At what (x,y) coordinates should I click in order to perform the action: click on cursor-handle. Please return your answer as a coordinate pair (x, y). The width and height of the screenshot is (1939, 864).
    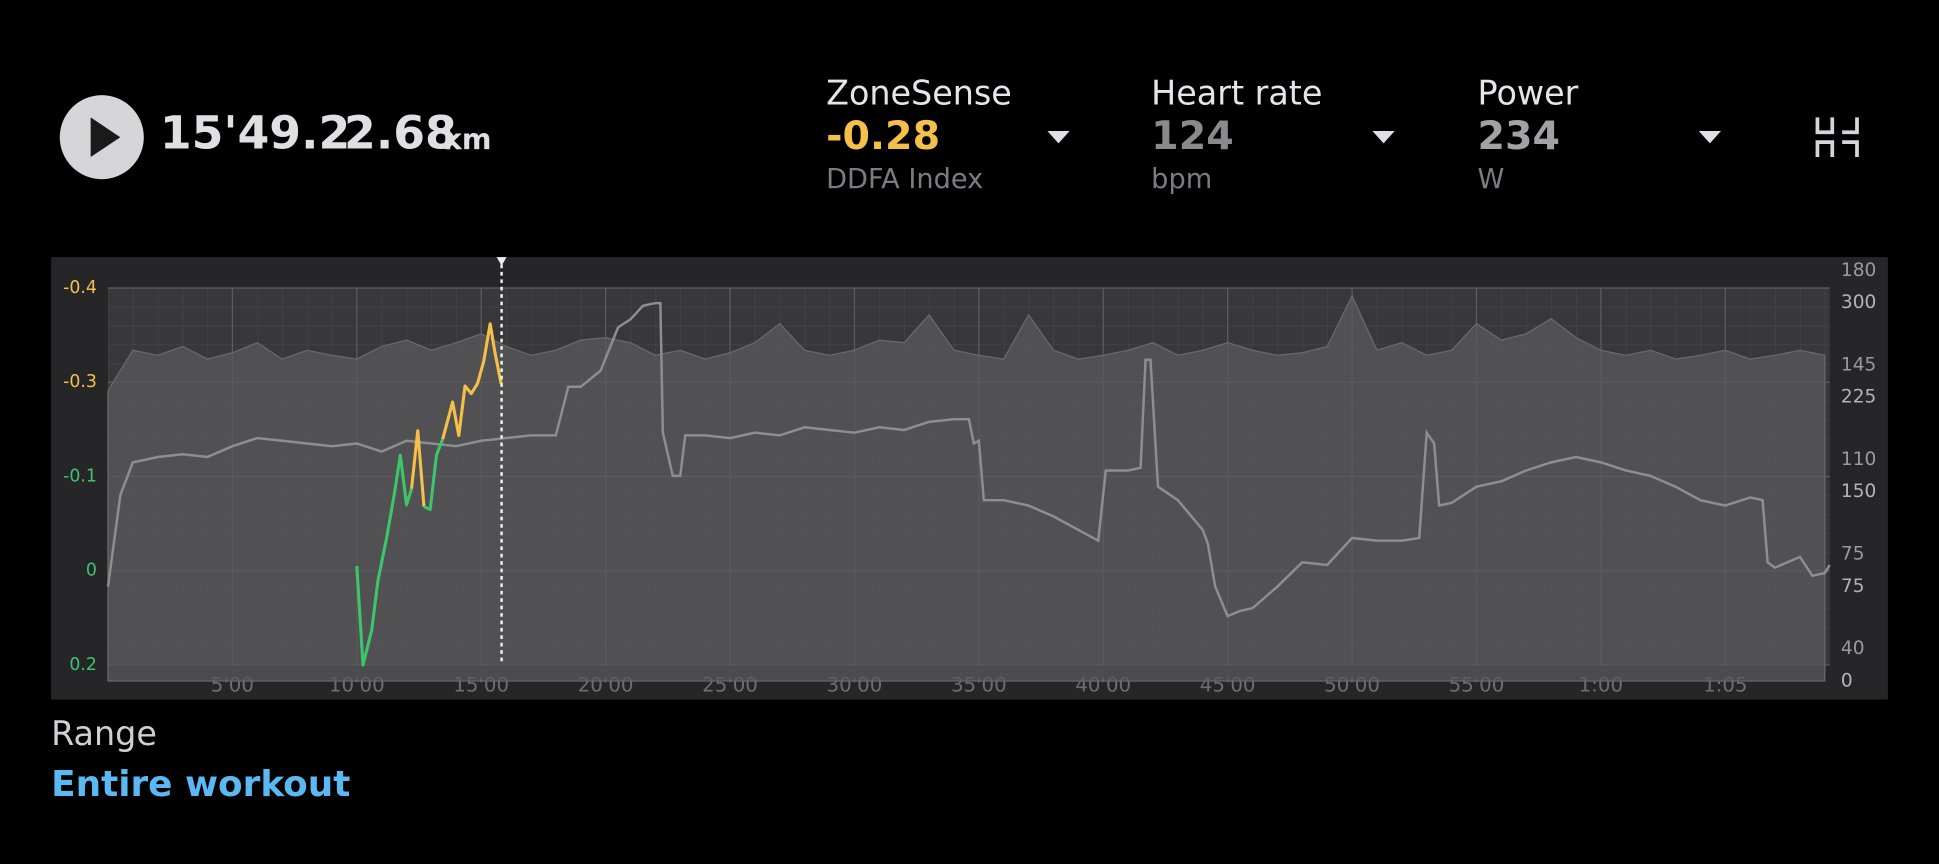
    Looking at the image, I should click on (501, 261).